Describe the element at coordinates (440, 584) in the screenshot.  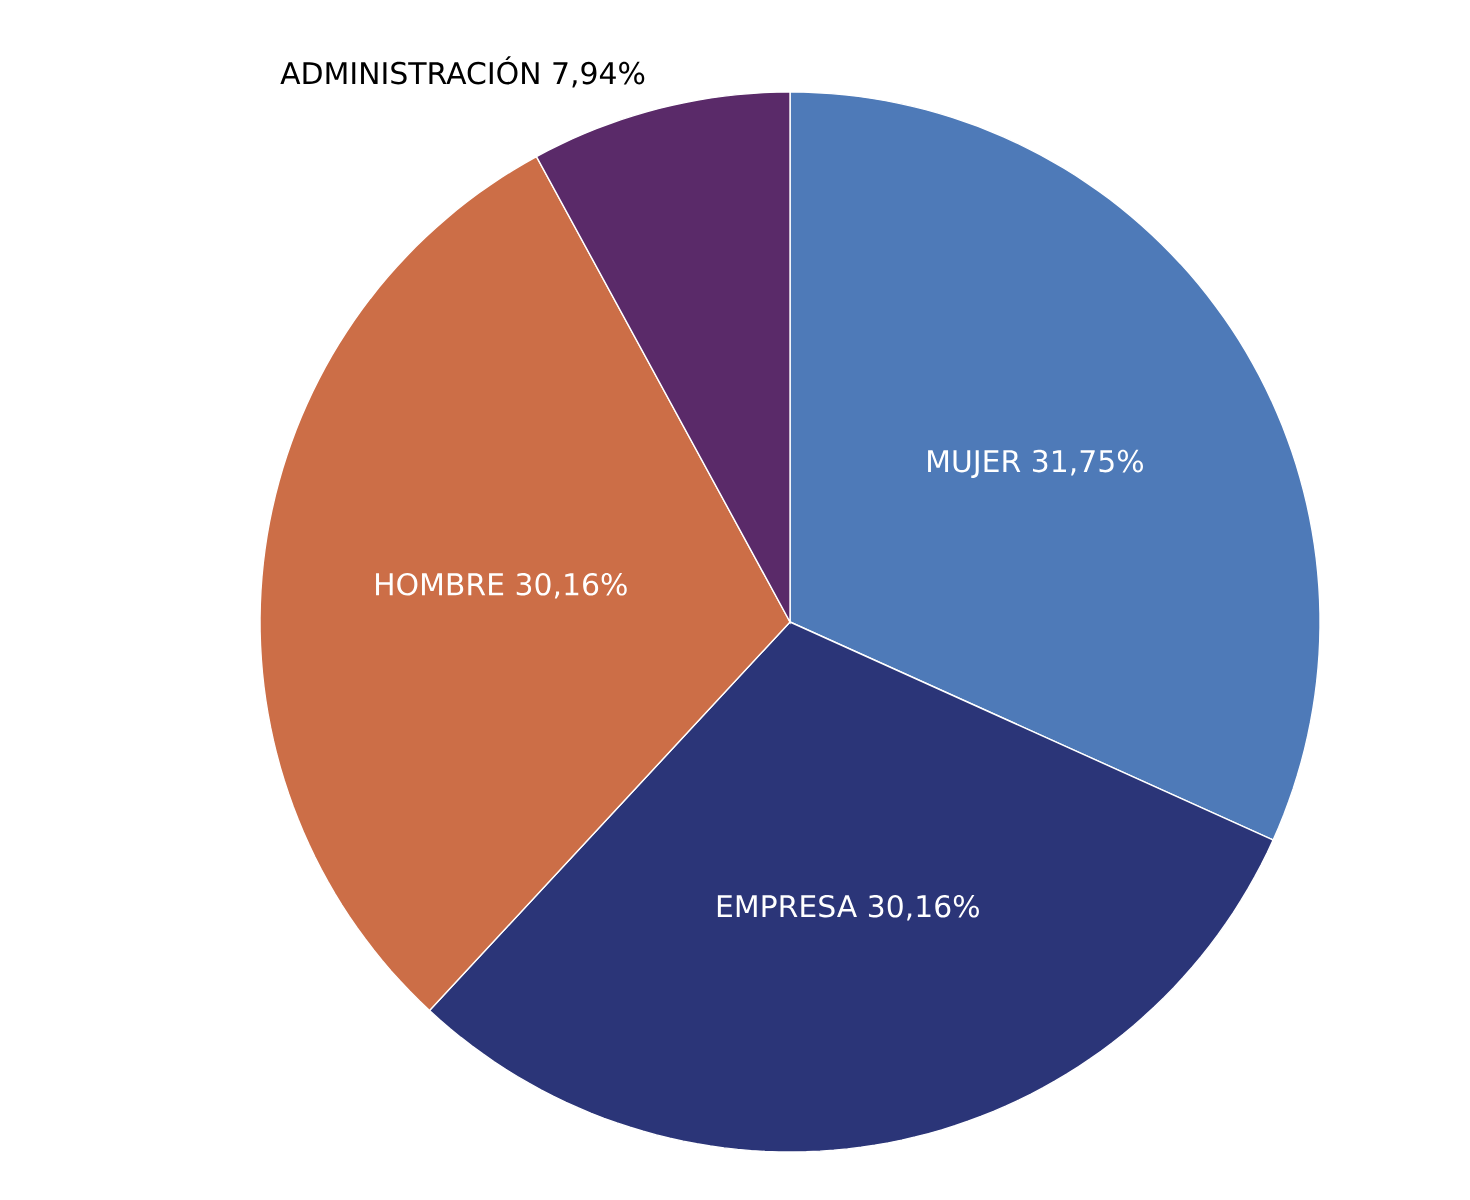
I see `slice-label: HOMBRE` at that location.